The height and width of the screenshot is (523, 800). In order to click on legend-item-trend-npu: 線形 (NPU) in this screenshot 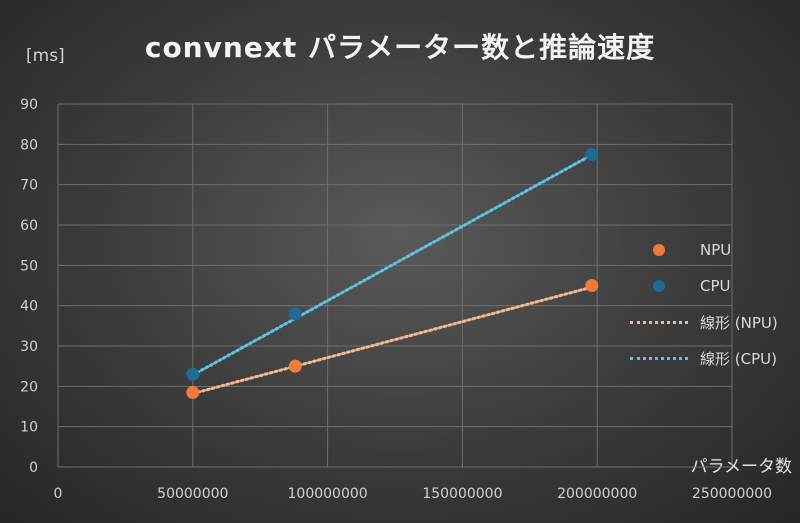, I will do `click(704, 322)`.